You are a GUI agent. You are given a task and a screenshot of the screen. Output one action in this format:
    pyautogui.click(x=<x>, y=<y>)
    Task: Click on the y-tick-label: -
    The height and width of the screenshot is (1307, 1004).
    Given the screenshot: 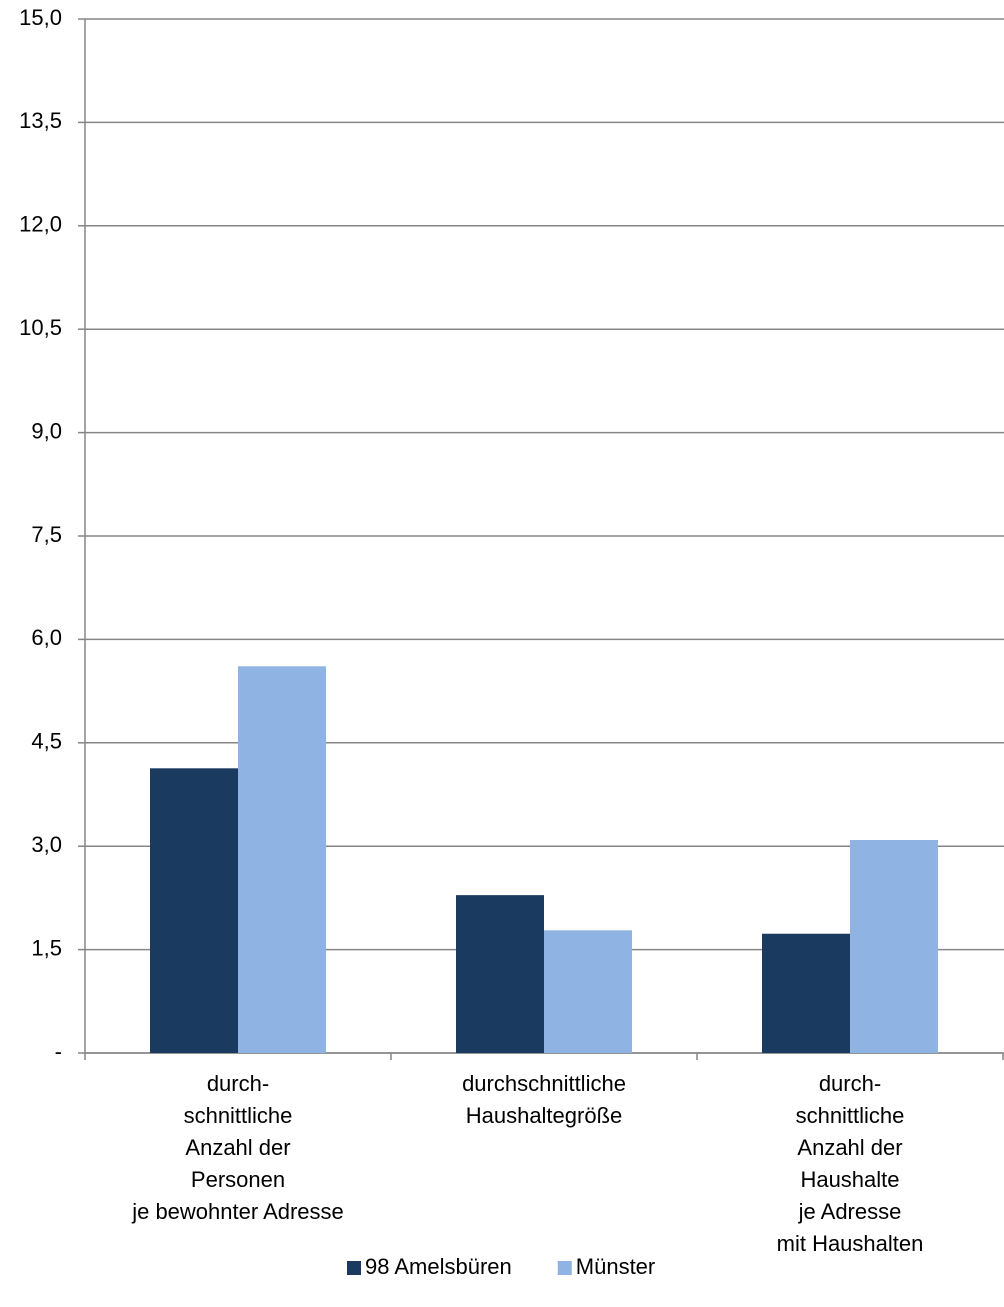 What is the action you would take?
    pyautogui.click(x=58, y=1051)
    